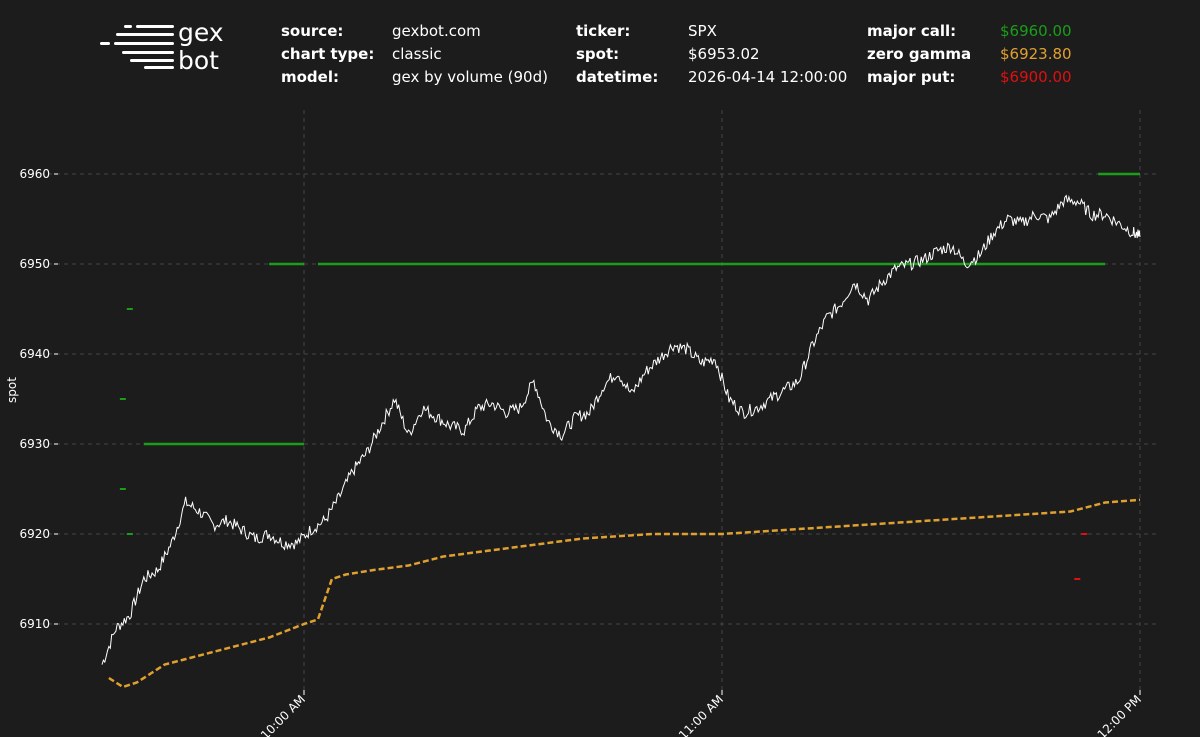 The height and width of the screenshot is (737, 1200). Describe the element at coordinates (310, 77) in the screenshot. I see `model-label: model:` at that location.